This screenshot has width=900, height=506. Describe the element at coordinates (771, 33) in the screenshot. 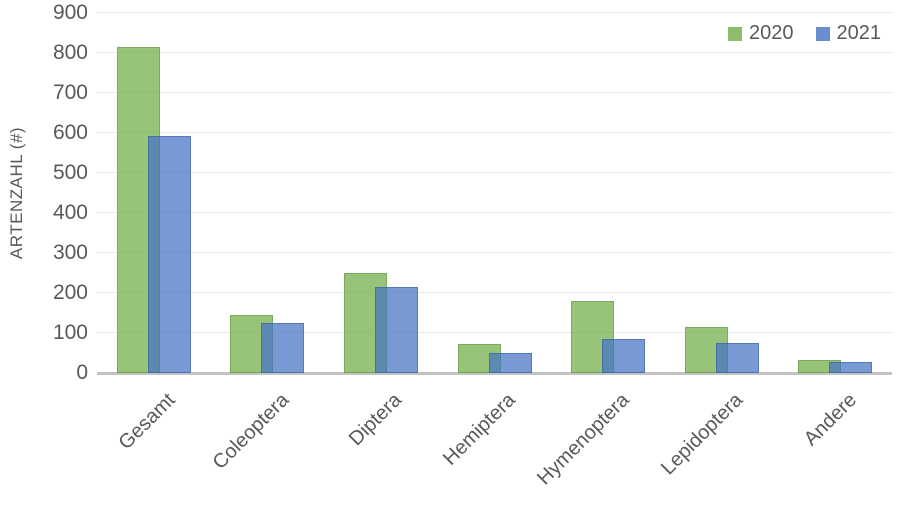

I see `legend-label: 2020` at that location.